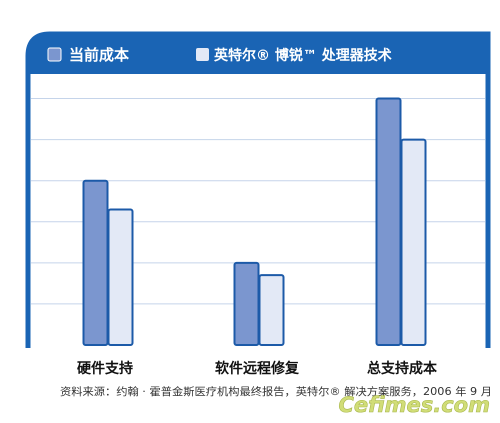 This screenshot has height=423, width=500. What do you see at coordinates (414, 405) in the screenshot?
I see `watermark: Cefimes.com` at bounding box center [414, 405].